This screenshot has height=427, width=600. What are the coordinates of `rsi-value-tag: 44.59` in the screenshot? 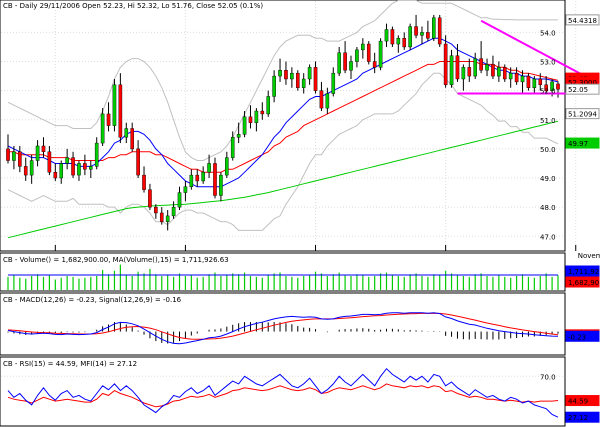 It's located at (578, 402).